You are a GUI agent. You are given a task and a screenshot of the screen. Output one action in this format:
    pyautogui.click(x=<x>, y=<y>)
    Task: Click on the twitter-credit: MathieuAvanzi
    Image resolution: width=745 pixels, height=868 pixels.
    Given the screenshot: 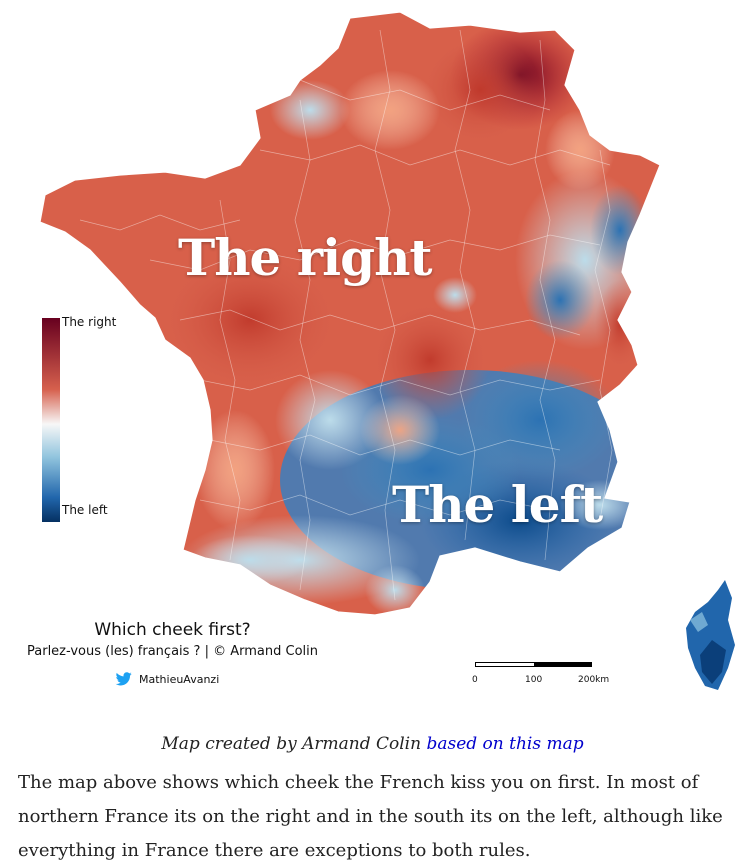 What is the action you would take?
    pyautogui.click(x=167, y=679)
    